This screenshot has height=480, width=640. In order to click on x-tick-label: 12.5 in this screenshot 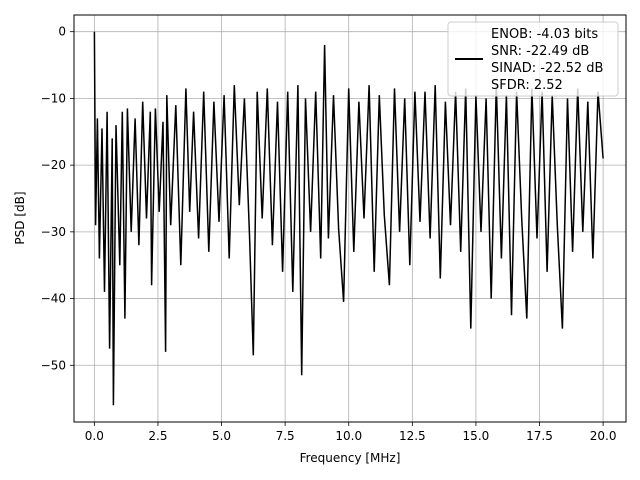, I will do `click(412, 436)`.